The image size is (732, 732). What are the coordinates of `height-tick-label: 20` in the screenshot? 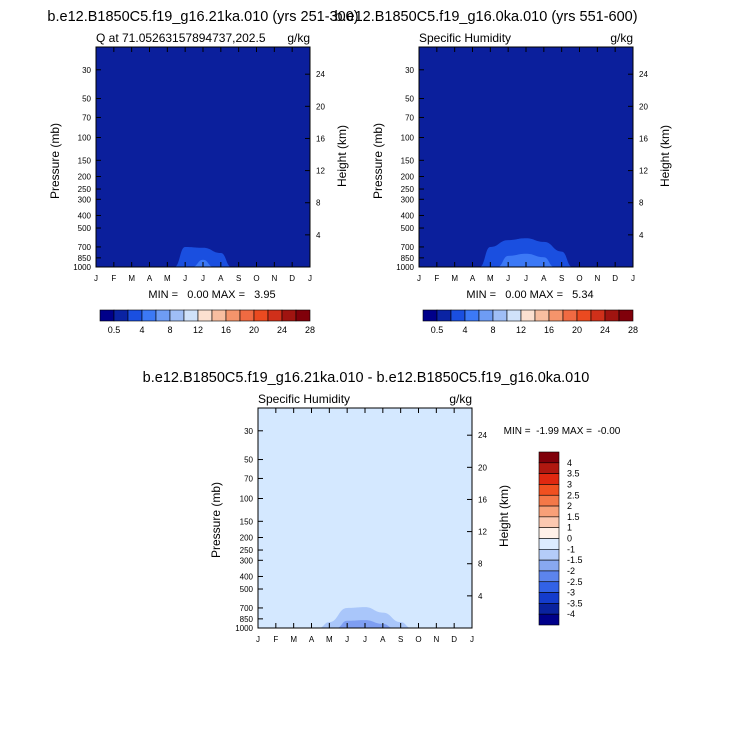 It's located at (482, 467).